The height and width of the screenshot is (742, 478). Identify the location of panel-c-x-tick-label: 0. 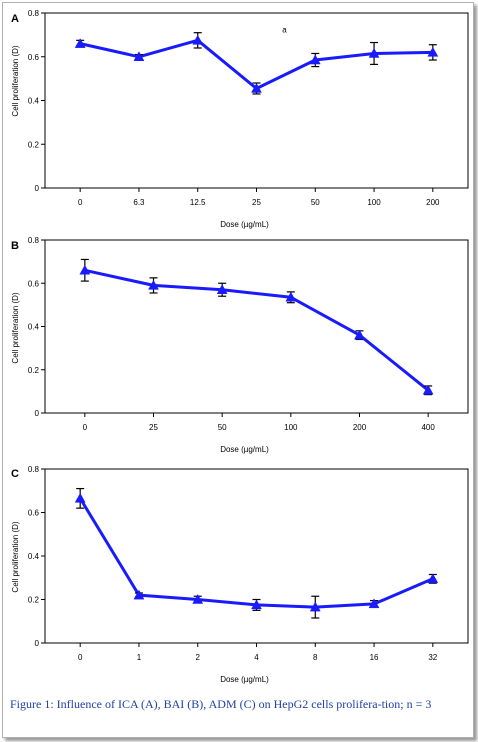
(80, 657).